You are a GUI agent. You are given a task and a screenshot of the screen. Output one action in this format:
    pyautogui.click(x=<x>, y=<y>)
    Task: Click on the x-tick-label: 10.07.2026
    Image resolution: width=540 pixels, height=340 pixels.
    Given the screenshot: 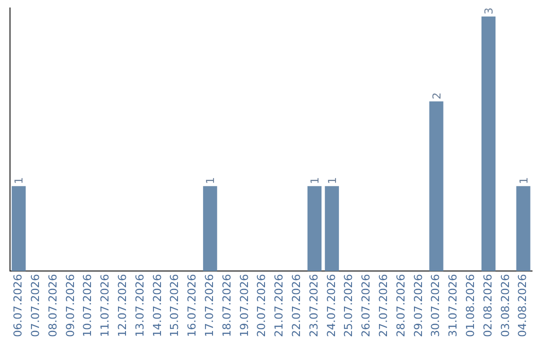 What is the action you would take?
    pyautogui.click(x=87, y=306)
    